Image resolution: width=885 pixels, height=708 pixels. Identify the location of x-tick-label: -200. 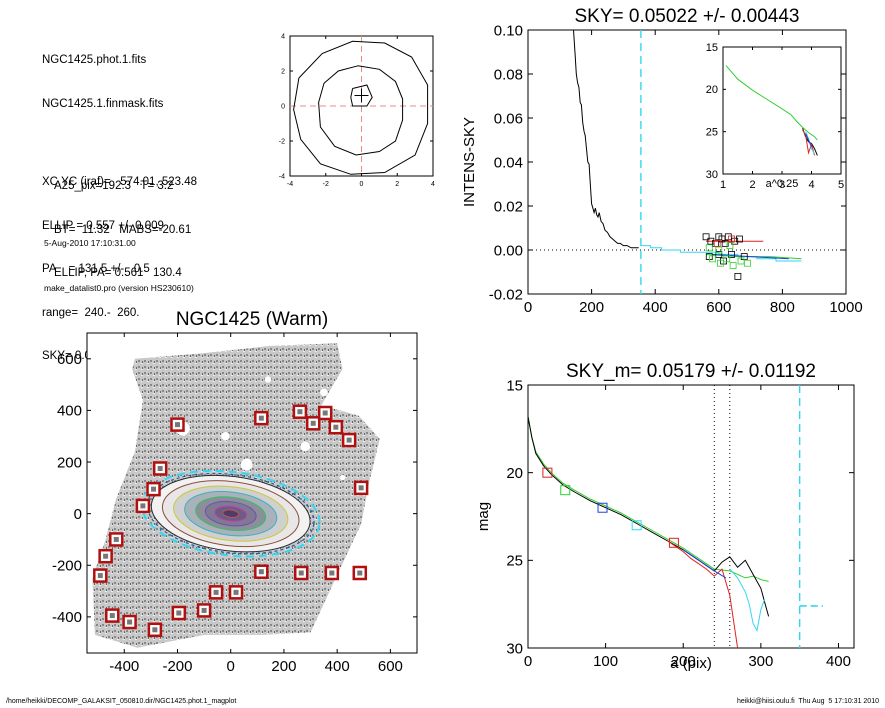
(177, 666).